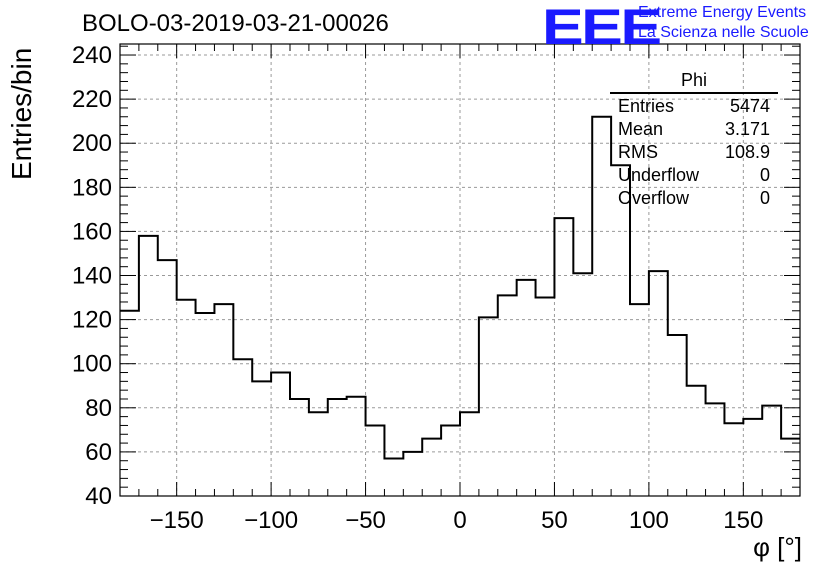 Image resolution: width=836 pixels, height=572 pixels. Describe the element at coordinates (554, 520) in the screenshot. I see `x-tick-label: 50` at that location.